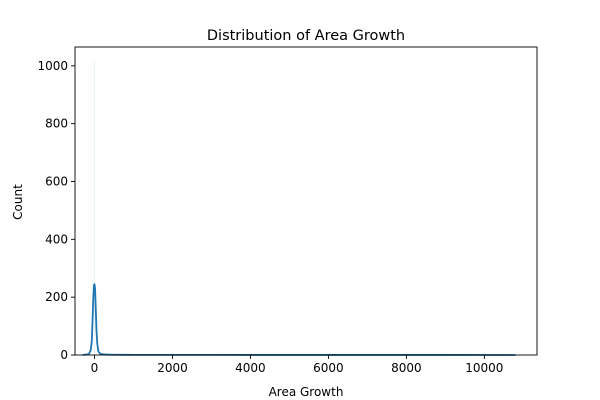 The height and width of the screenshot is (400, 600). Describe the element at coordinates (52, 66) in the screenshot. I see `y-tick-label: 1000` at that location.